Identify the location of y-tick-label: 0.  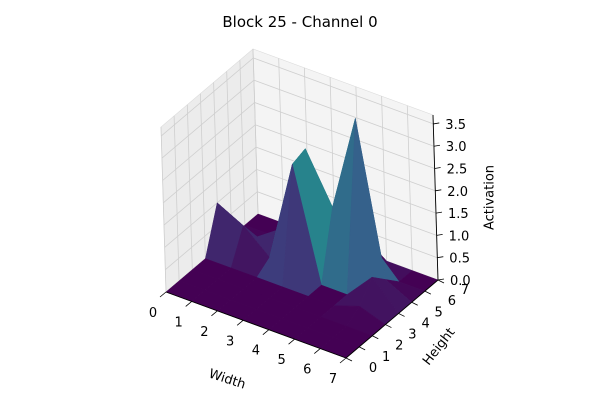
(373, 368).